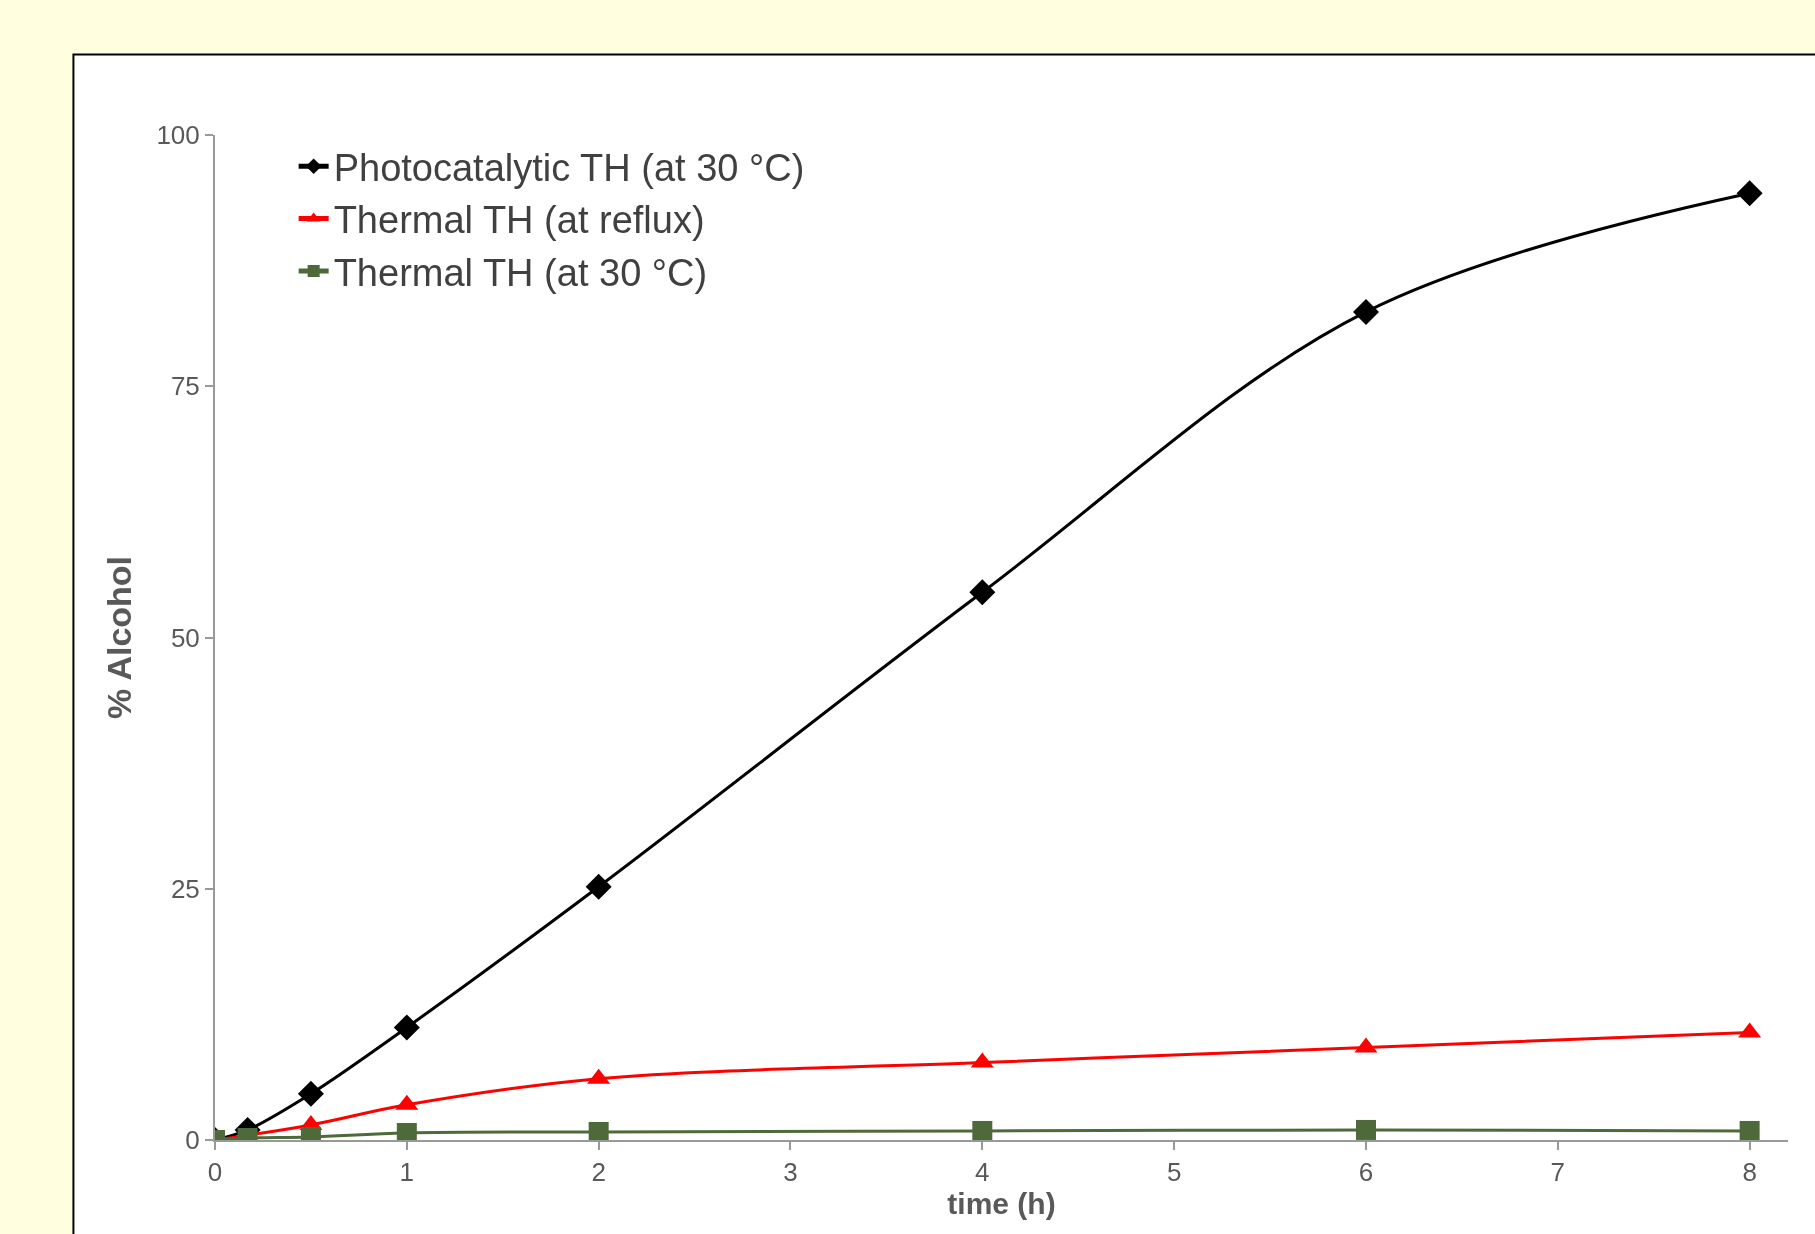  Describe the element at coordinates (118, 637) in the screenshot. I see `y-axis-title: % Alcohol` at that location.